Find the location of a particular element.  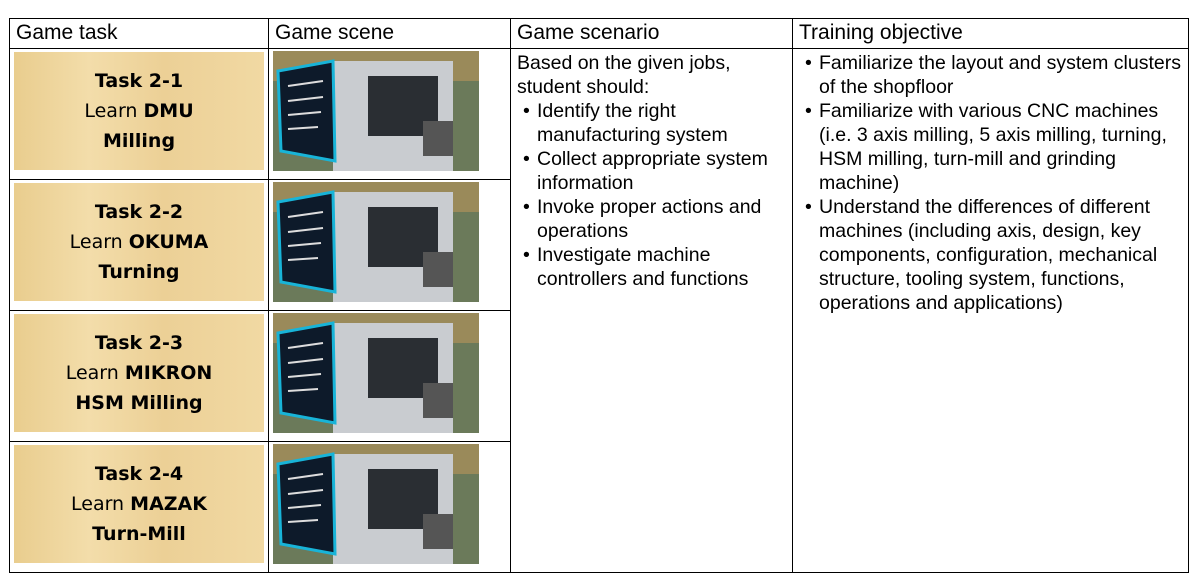

scenario-bullet: Invoke proper actions and operations is located at coordinates (654, 219).